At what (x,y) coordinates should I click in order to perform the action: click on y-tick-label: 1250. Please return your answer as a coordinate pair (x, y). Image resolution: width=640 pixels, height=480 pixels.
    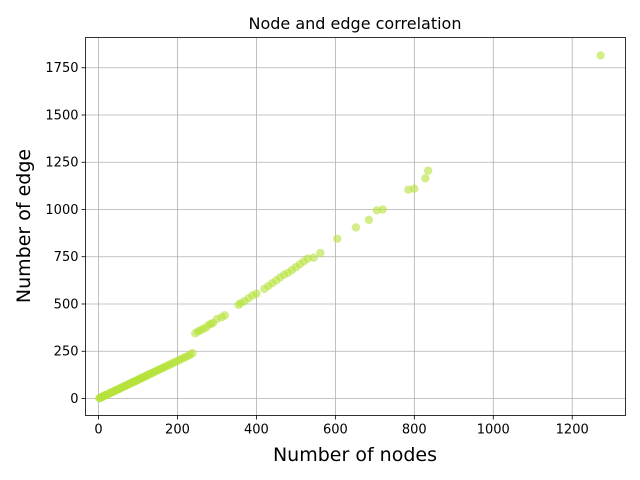
    Looking at the image, I should click on (61, 163).